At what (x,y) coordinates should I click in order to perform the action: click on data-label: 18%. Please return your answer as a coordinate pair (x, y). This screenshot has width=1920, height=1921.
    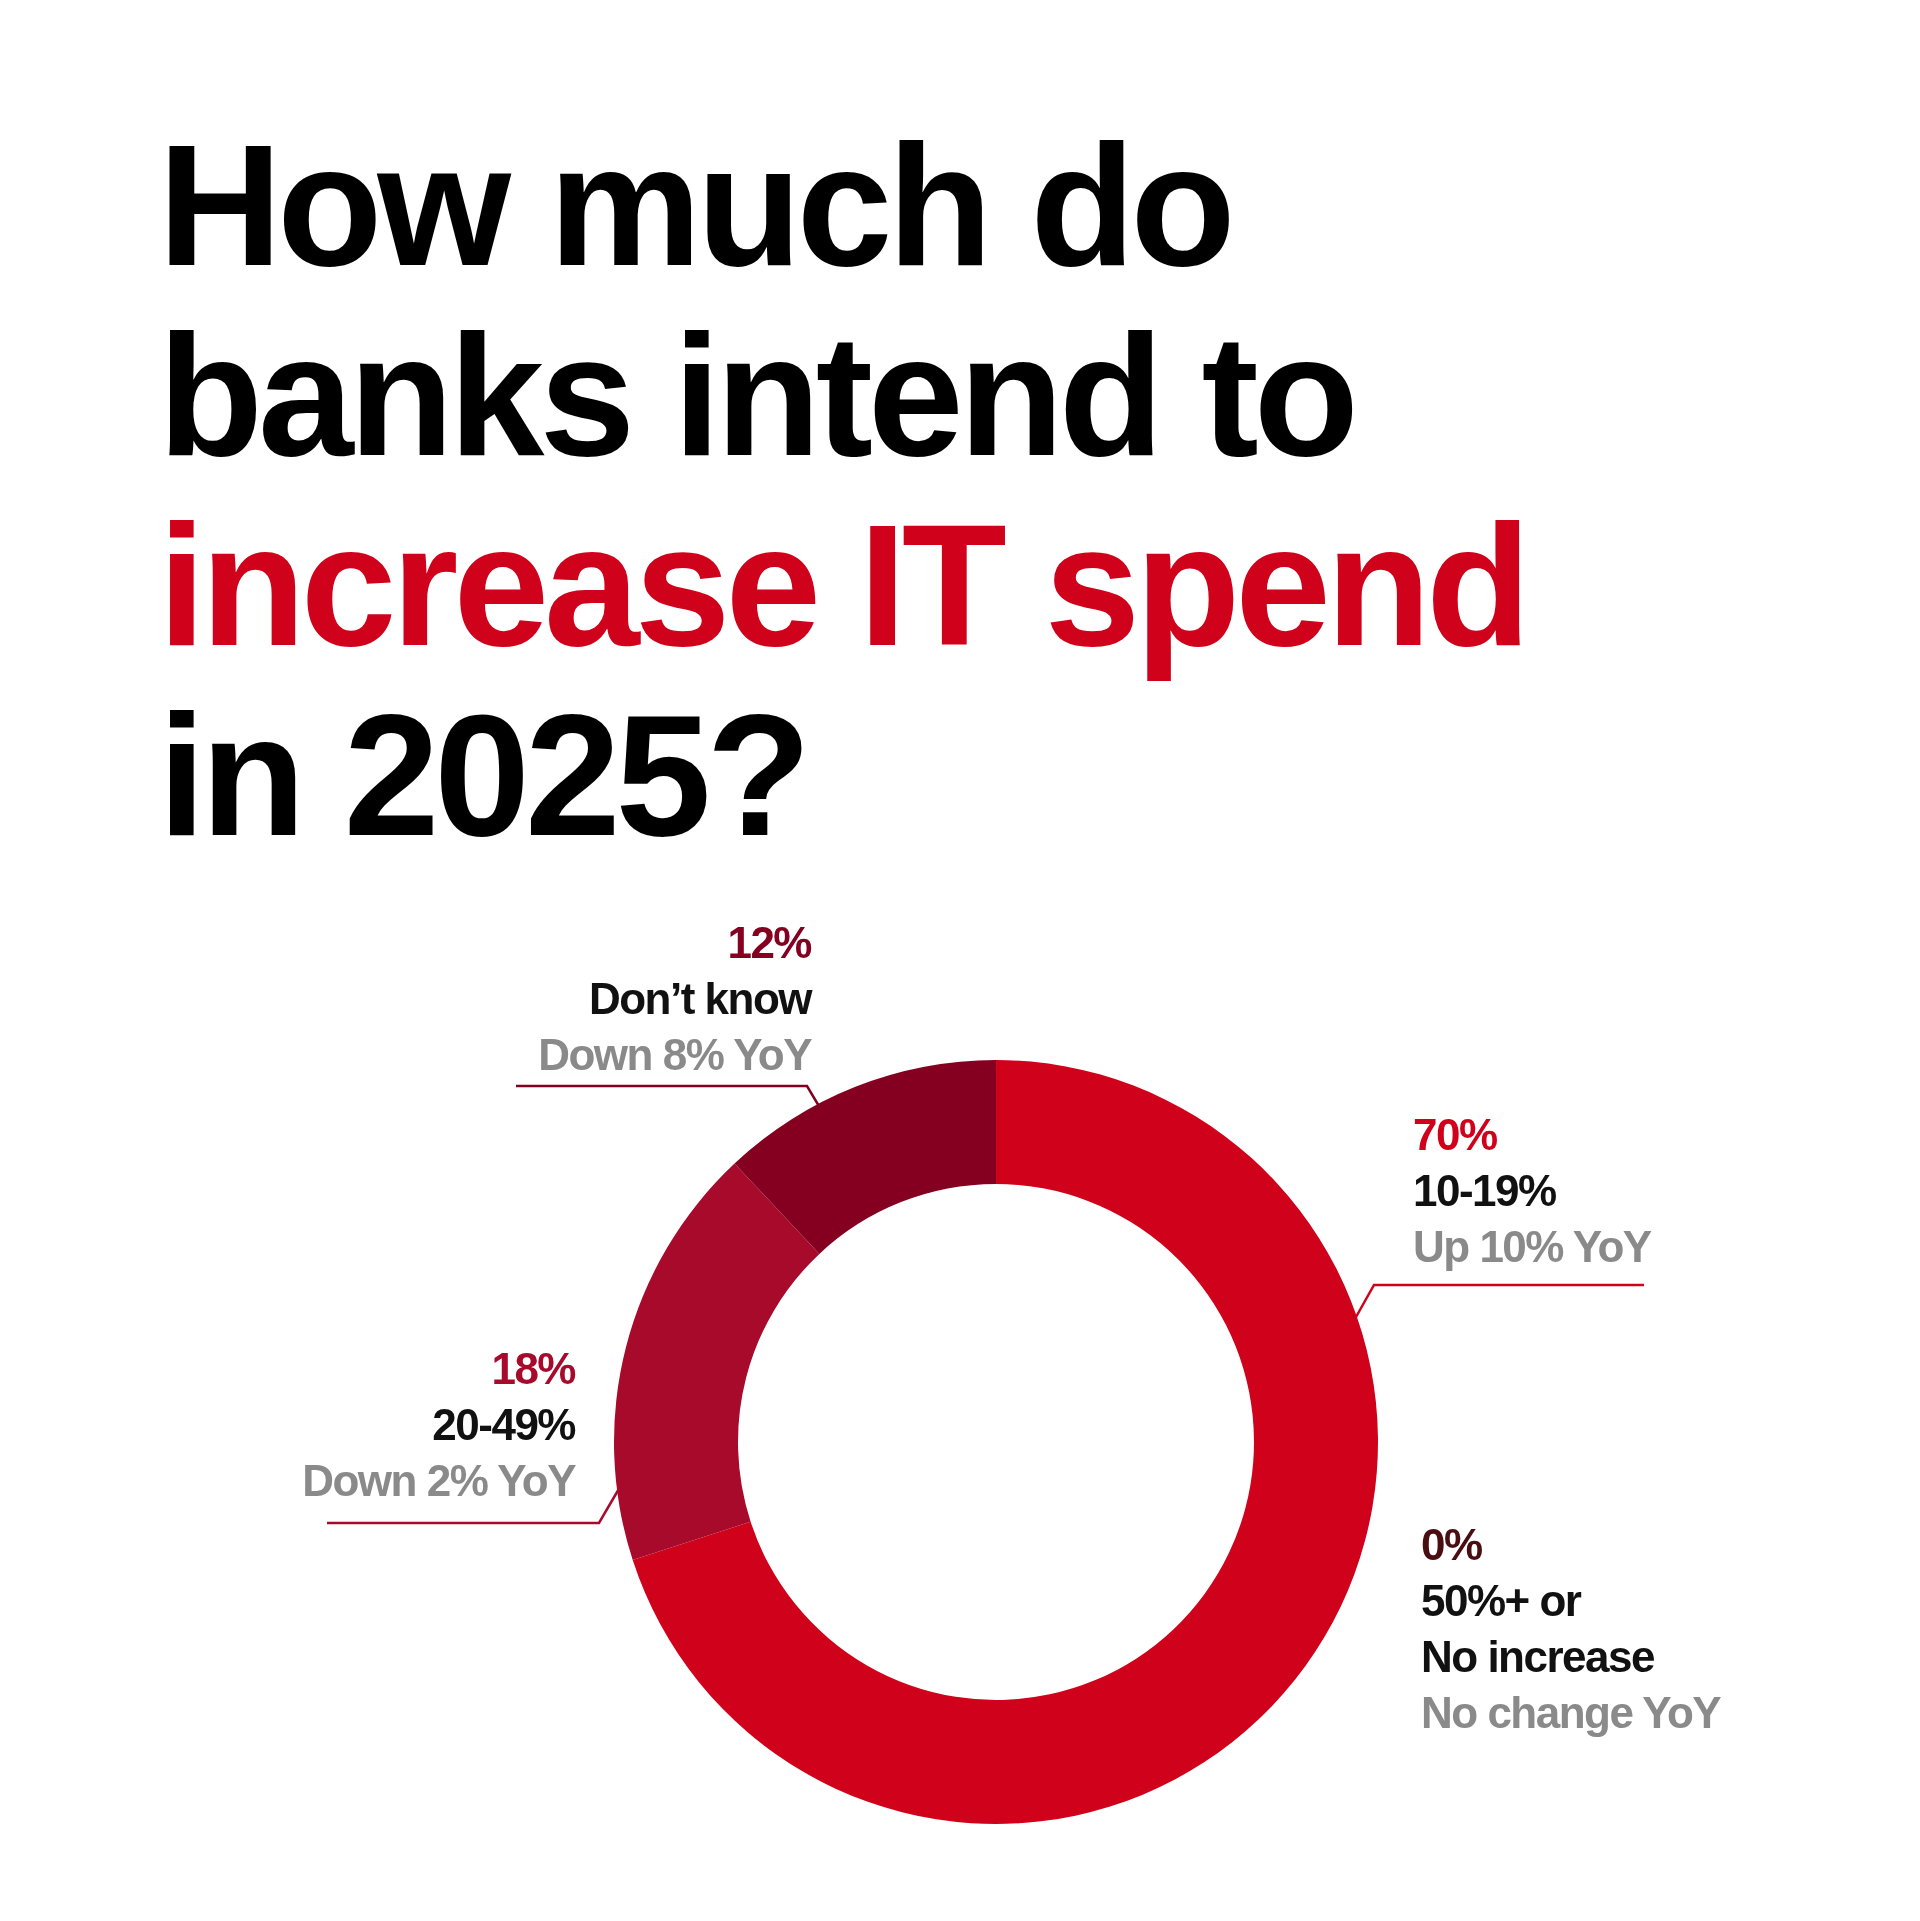
    Looking at the image, I should click on (533, 1368).